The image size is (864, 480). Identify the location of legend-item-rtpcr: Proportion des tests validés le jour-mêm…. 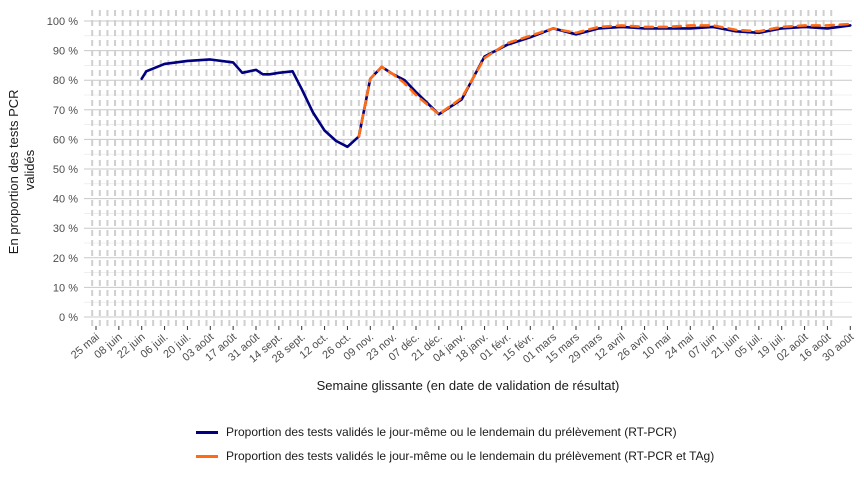
(455, 432).